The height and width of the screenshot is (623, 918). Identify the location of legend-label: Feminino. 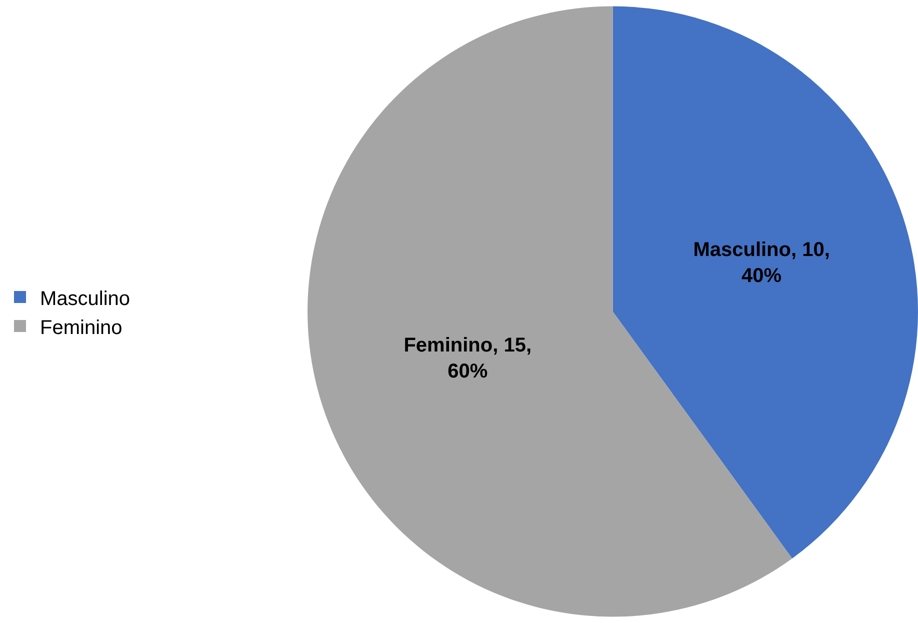
(81, 327).